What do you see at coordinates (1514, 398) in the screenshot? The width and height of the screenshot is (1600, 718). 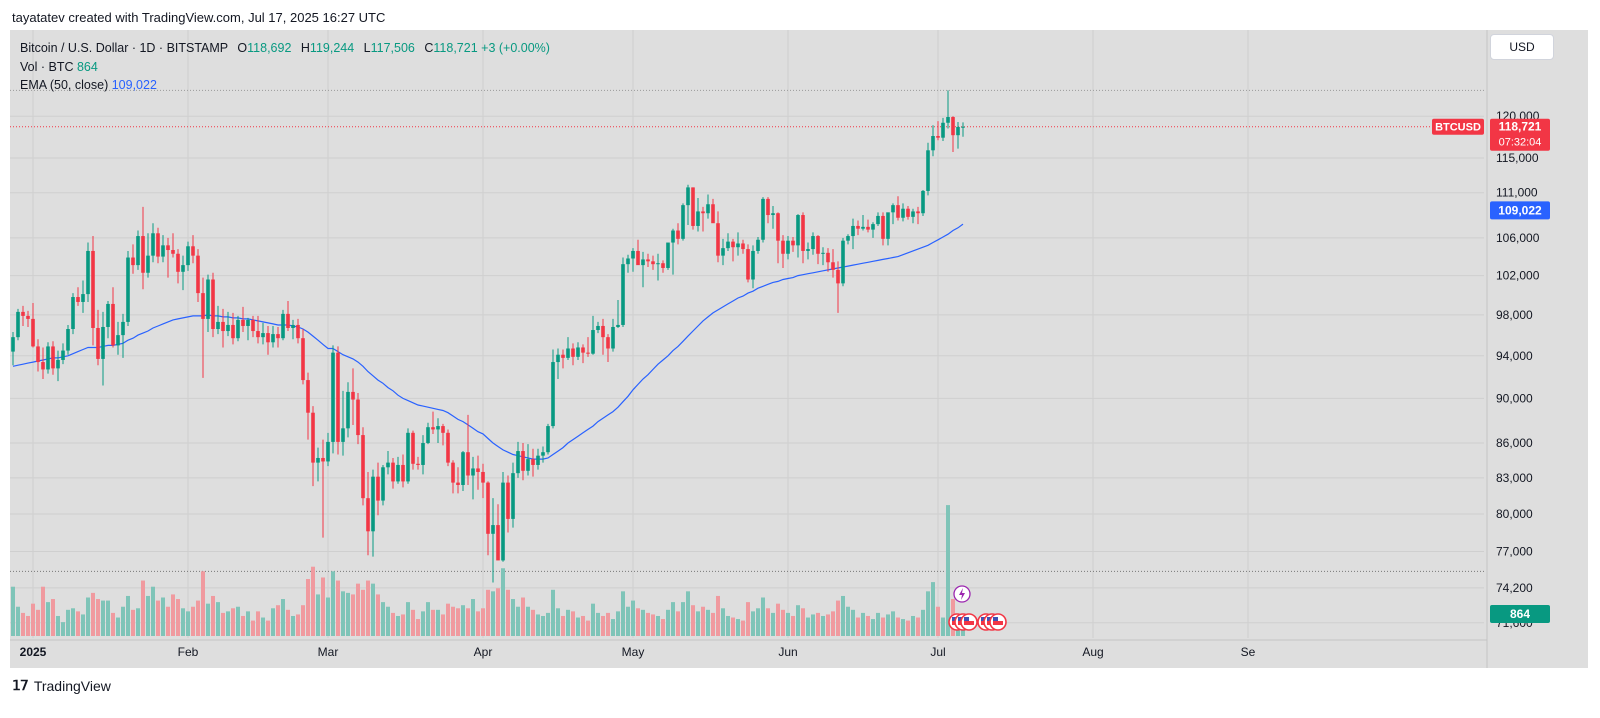 I see `price-tick-label: 90,000` at bounding box center [1514, 398].